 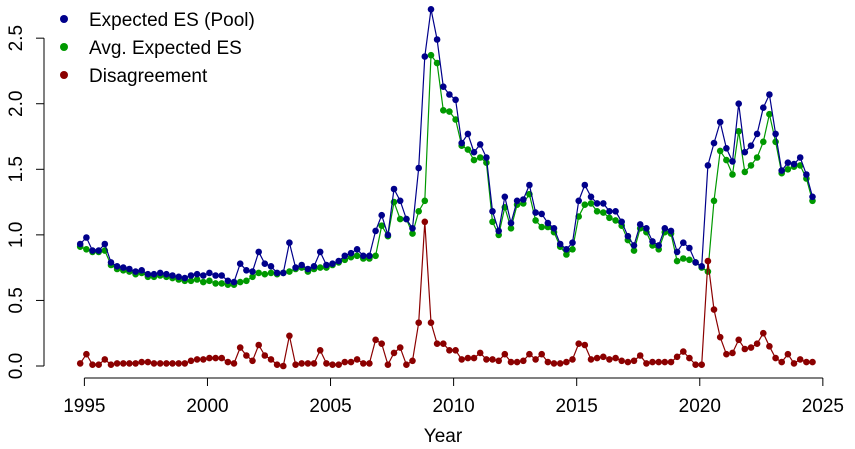 I want to click on x-tick-label: 2010, so click(x=453, y=406).